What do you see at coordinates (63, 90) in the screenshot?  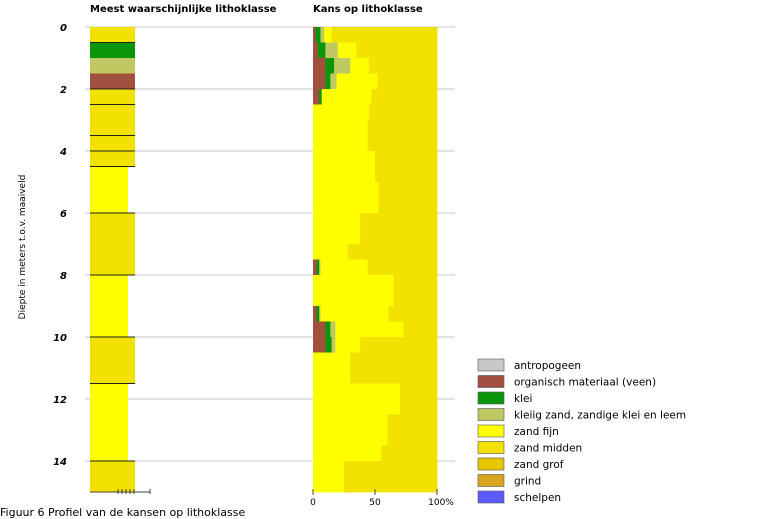 I see `y-tick-label: 2` at bounding box center [63, 90].